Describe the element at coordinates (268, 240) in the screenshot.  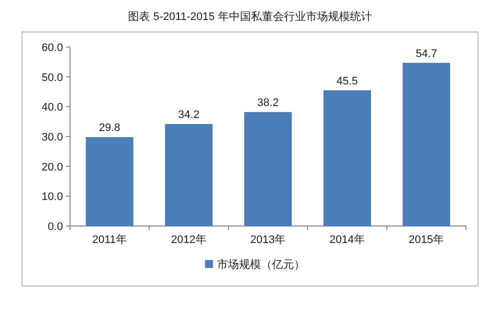
I see `x-tick-label: 2013年` at that location.